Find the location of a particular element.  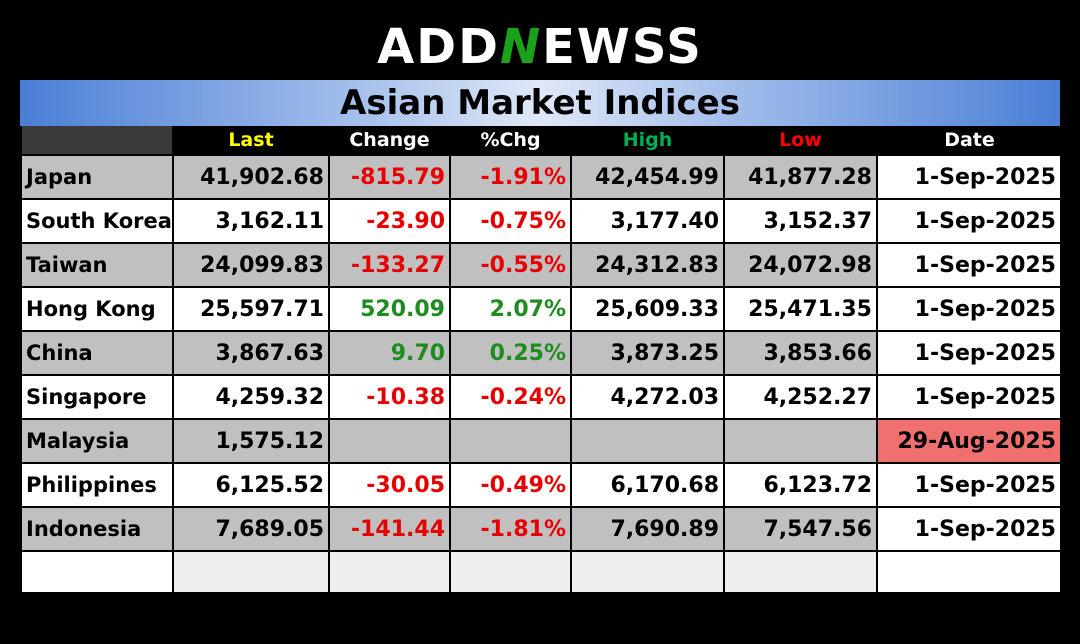

last-cell: 4,259.32 is located at coordinates (251, 397).